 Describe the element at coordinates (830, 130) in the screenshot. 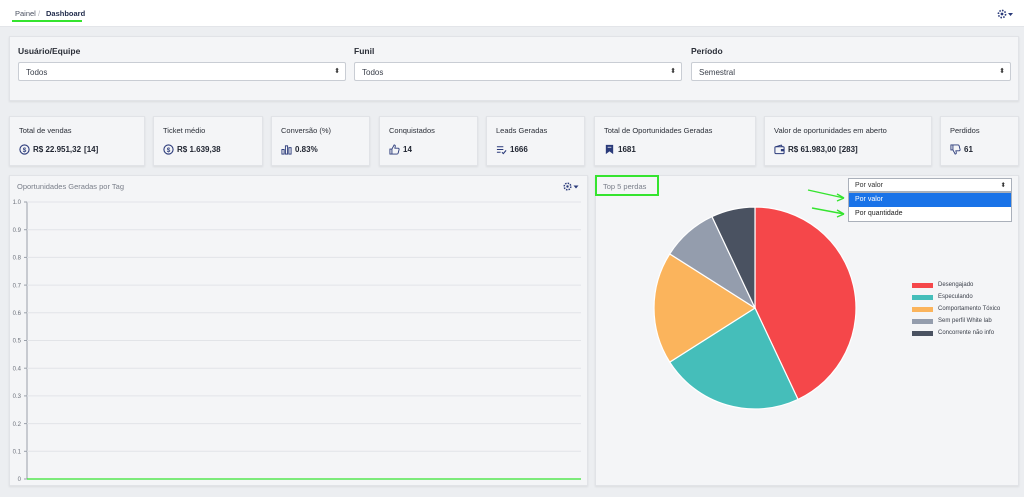

I see `kpi-label: Valor de oportunidades em aberto` at that location.